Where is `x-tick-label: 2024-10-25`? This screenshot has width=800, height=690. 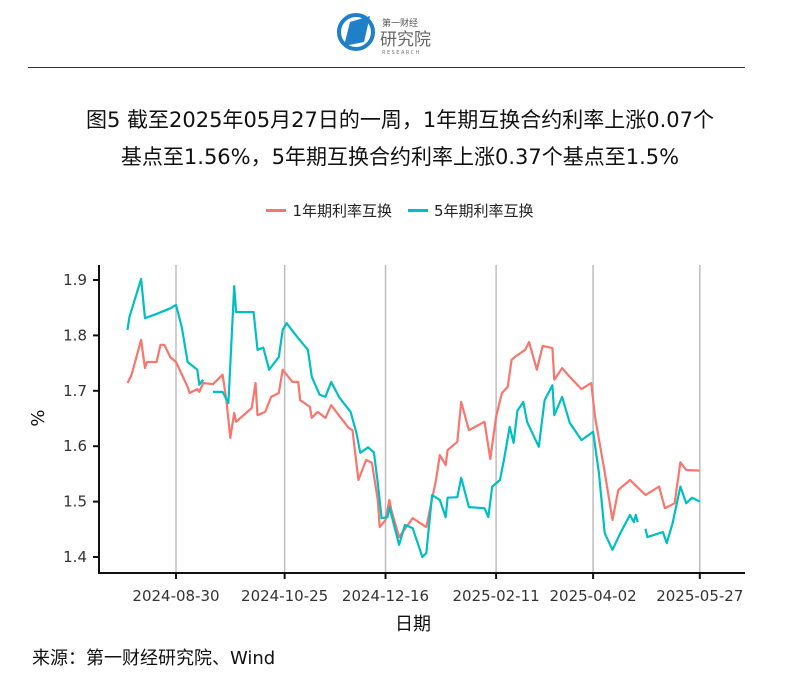
x-tick-label: 2024-10-25 is located at coordinates (284, 596).